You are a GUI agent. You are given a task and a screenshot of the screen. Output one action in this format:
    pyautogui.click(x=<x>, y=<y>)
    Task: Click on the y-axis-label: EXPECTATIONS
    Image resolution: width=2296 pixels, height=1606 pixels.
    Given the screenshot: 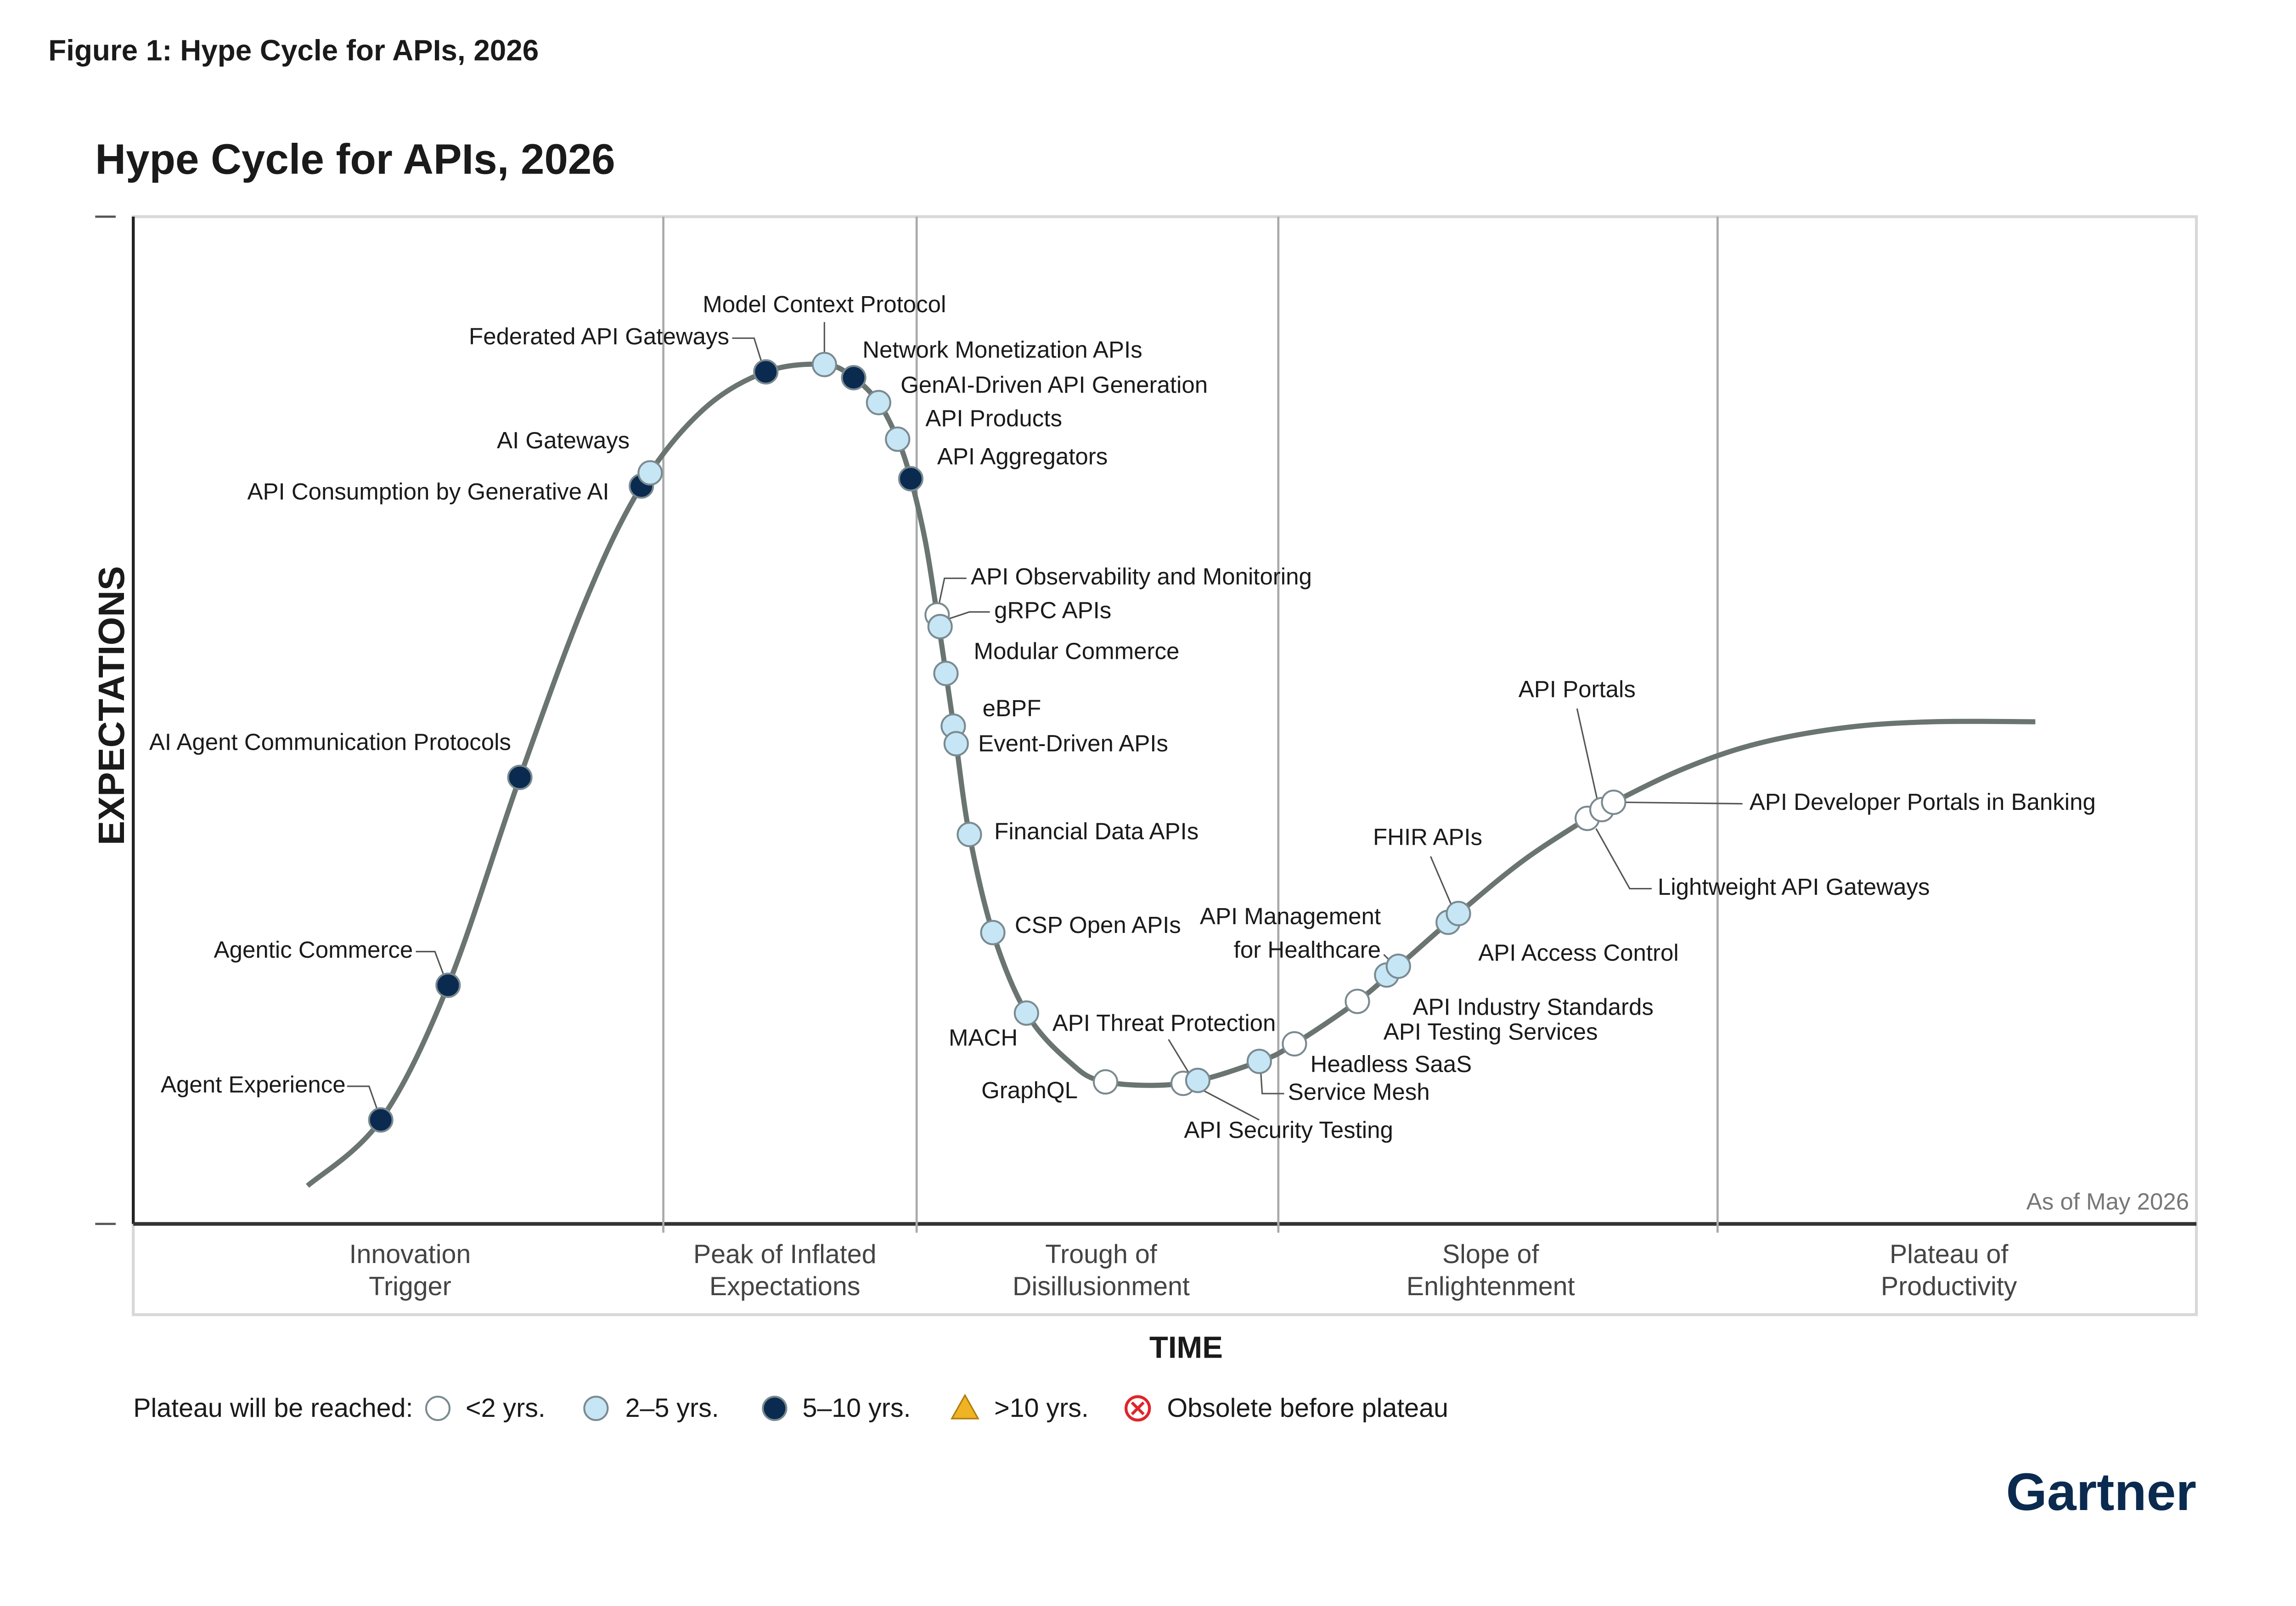 What is the action you would take?
    pyautogui.click(x=111, y=705)
    